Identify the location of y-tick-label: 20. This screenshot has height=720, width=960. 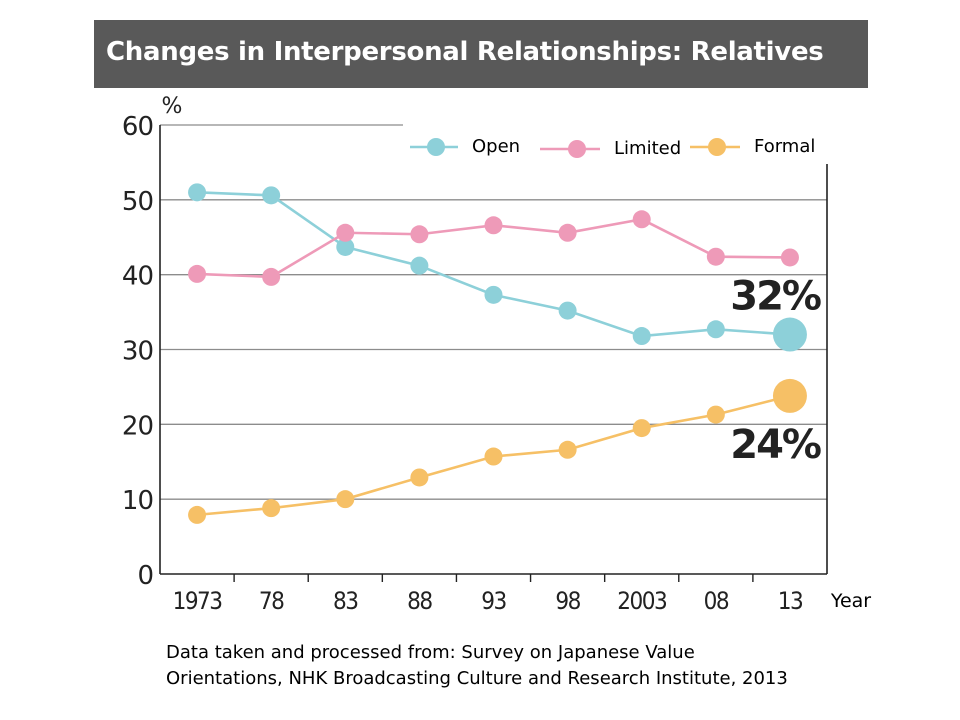
(137, 426).